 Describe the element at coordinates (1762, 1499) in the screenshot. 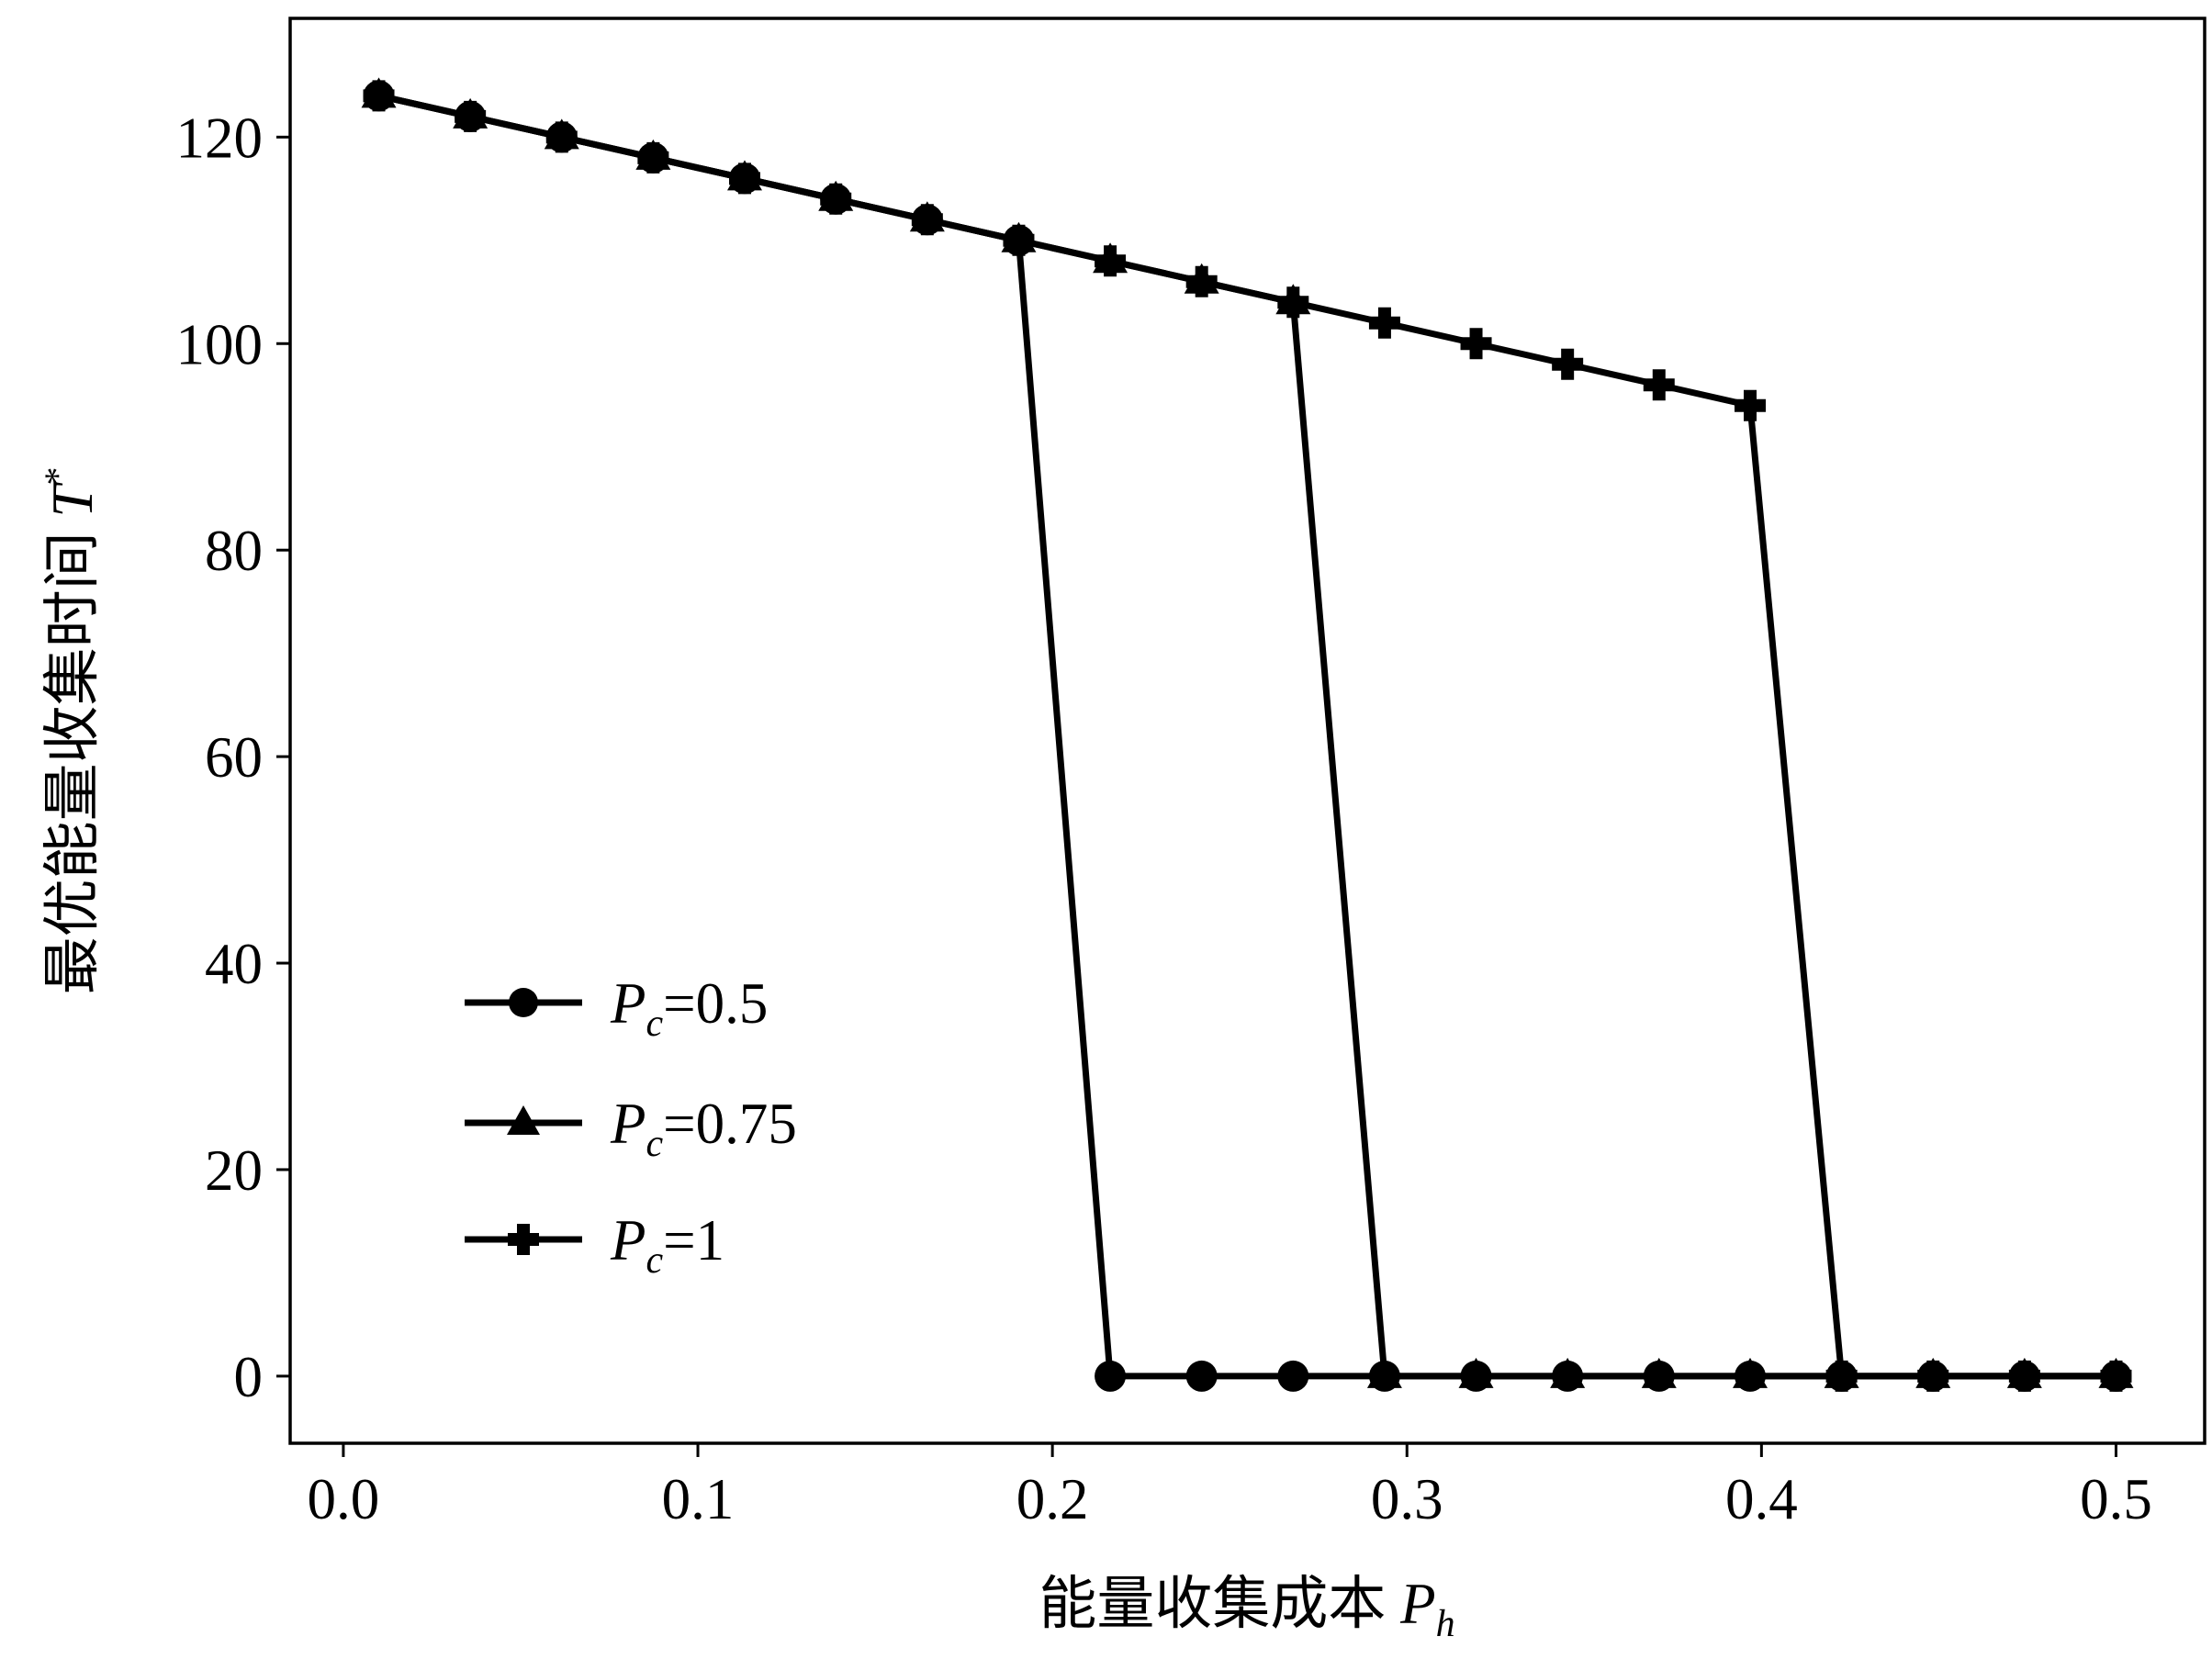

I see `x-tick-label: 0.4` at that location.